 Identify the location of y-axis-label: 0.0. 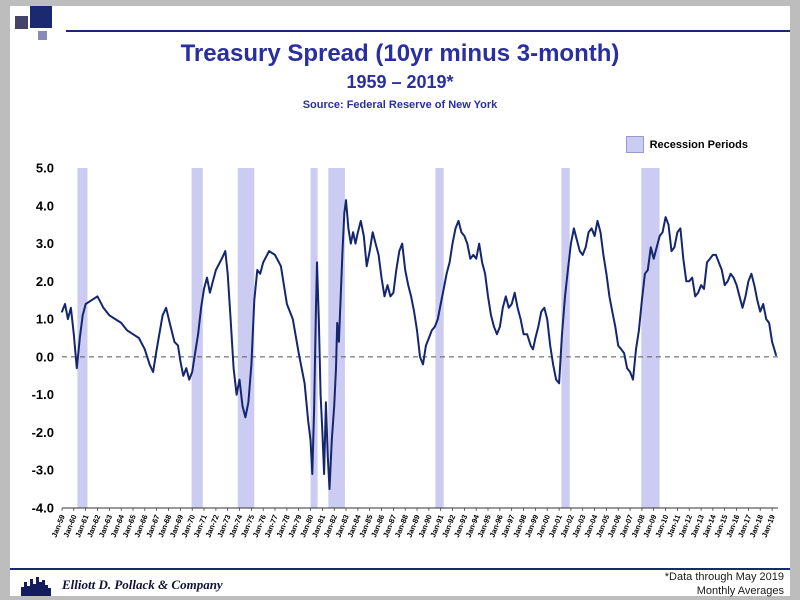
(45, 356).